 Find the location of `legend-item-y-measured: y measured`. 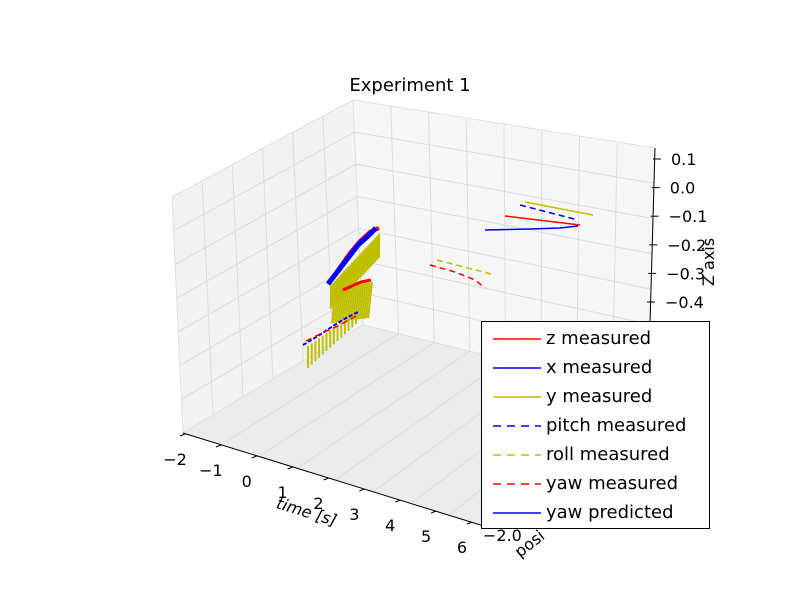

legend-item-y-measured: y measured is located at coordinates (595, 397).